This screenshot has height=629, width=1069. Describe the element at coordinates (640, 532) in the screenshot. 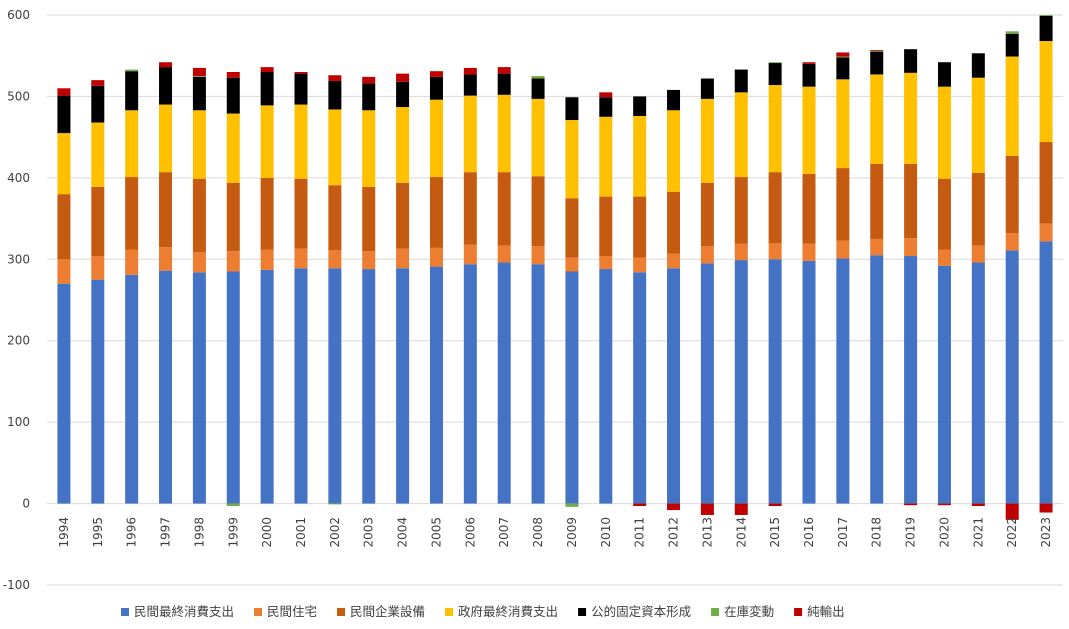

I see `x-tick-label: 2011` at that location.